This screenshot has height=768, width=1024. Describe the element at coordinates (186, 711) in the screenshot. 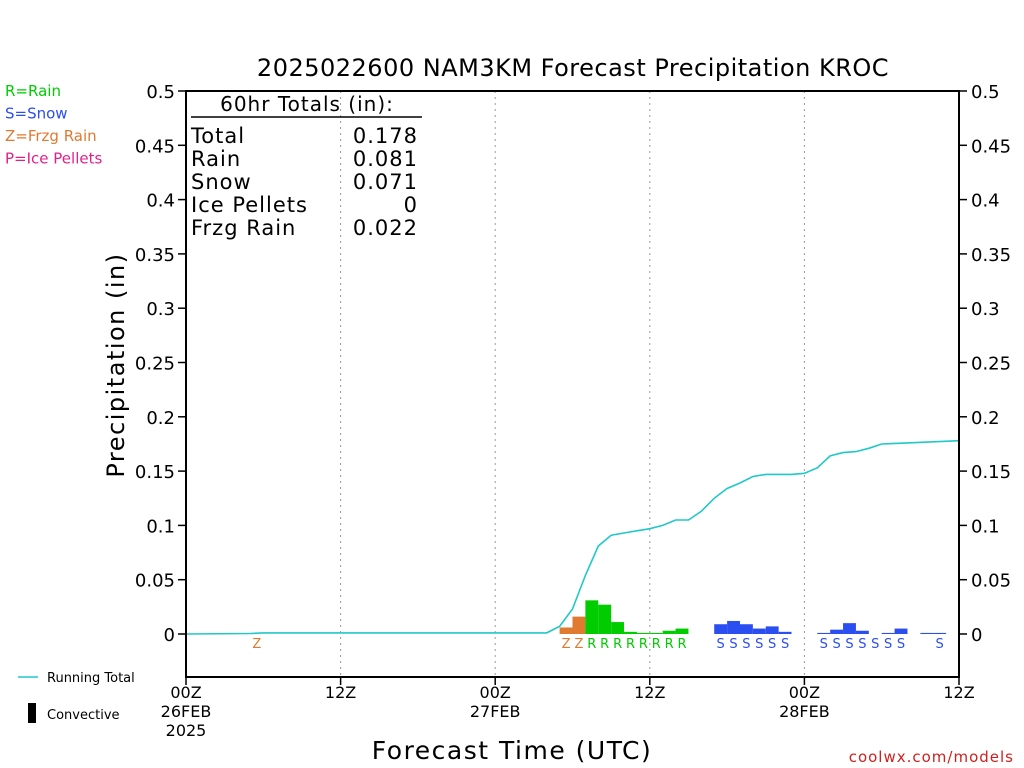

I see `x-tick-label: 26FEB` at that location.